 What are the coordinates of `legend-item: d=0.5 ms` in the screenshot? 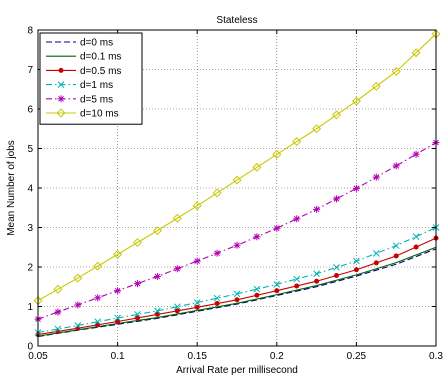 It's located at (83, 71).